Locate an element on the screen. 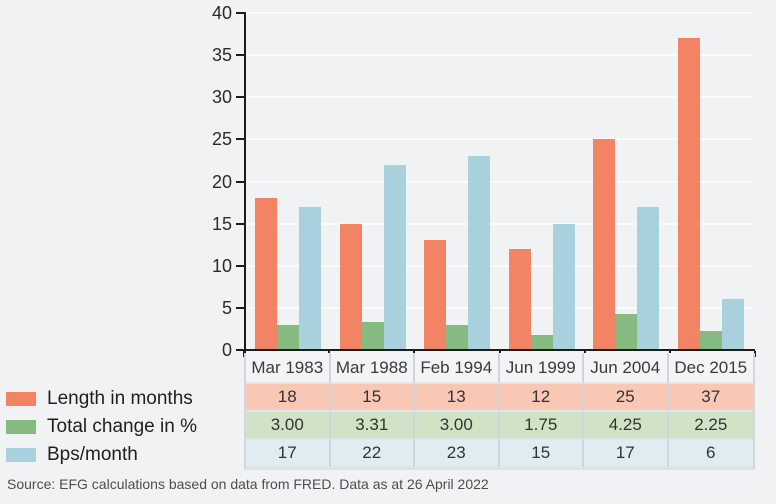  legend-label: Bps/month is located at coordinates (92, 454).